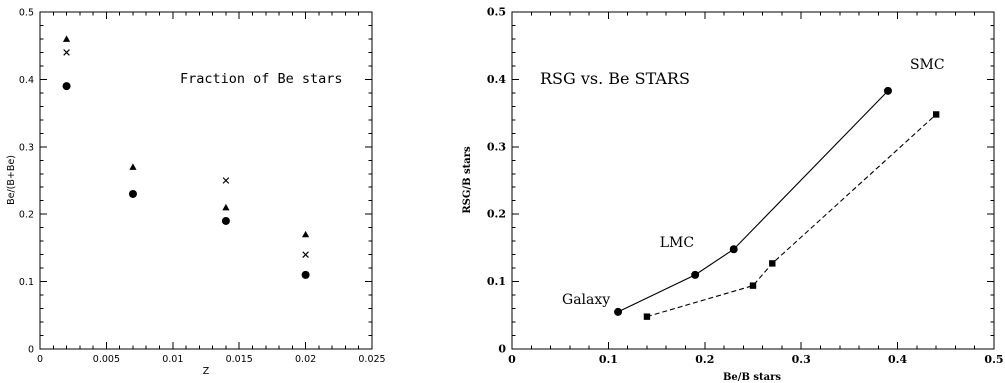 This screenshot has height=383, width=1005. I want to click on x-tick-label: 0.3, so click(801, 359).